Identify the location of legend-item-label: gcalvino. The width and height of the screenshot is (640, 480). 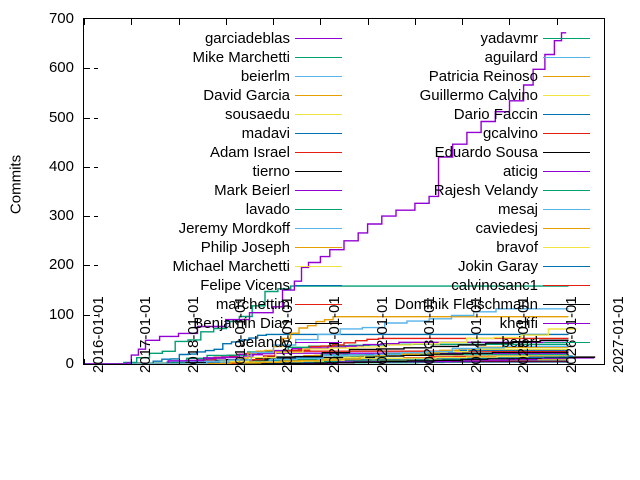
(510, 133).